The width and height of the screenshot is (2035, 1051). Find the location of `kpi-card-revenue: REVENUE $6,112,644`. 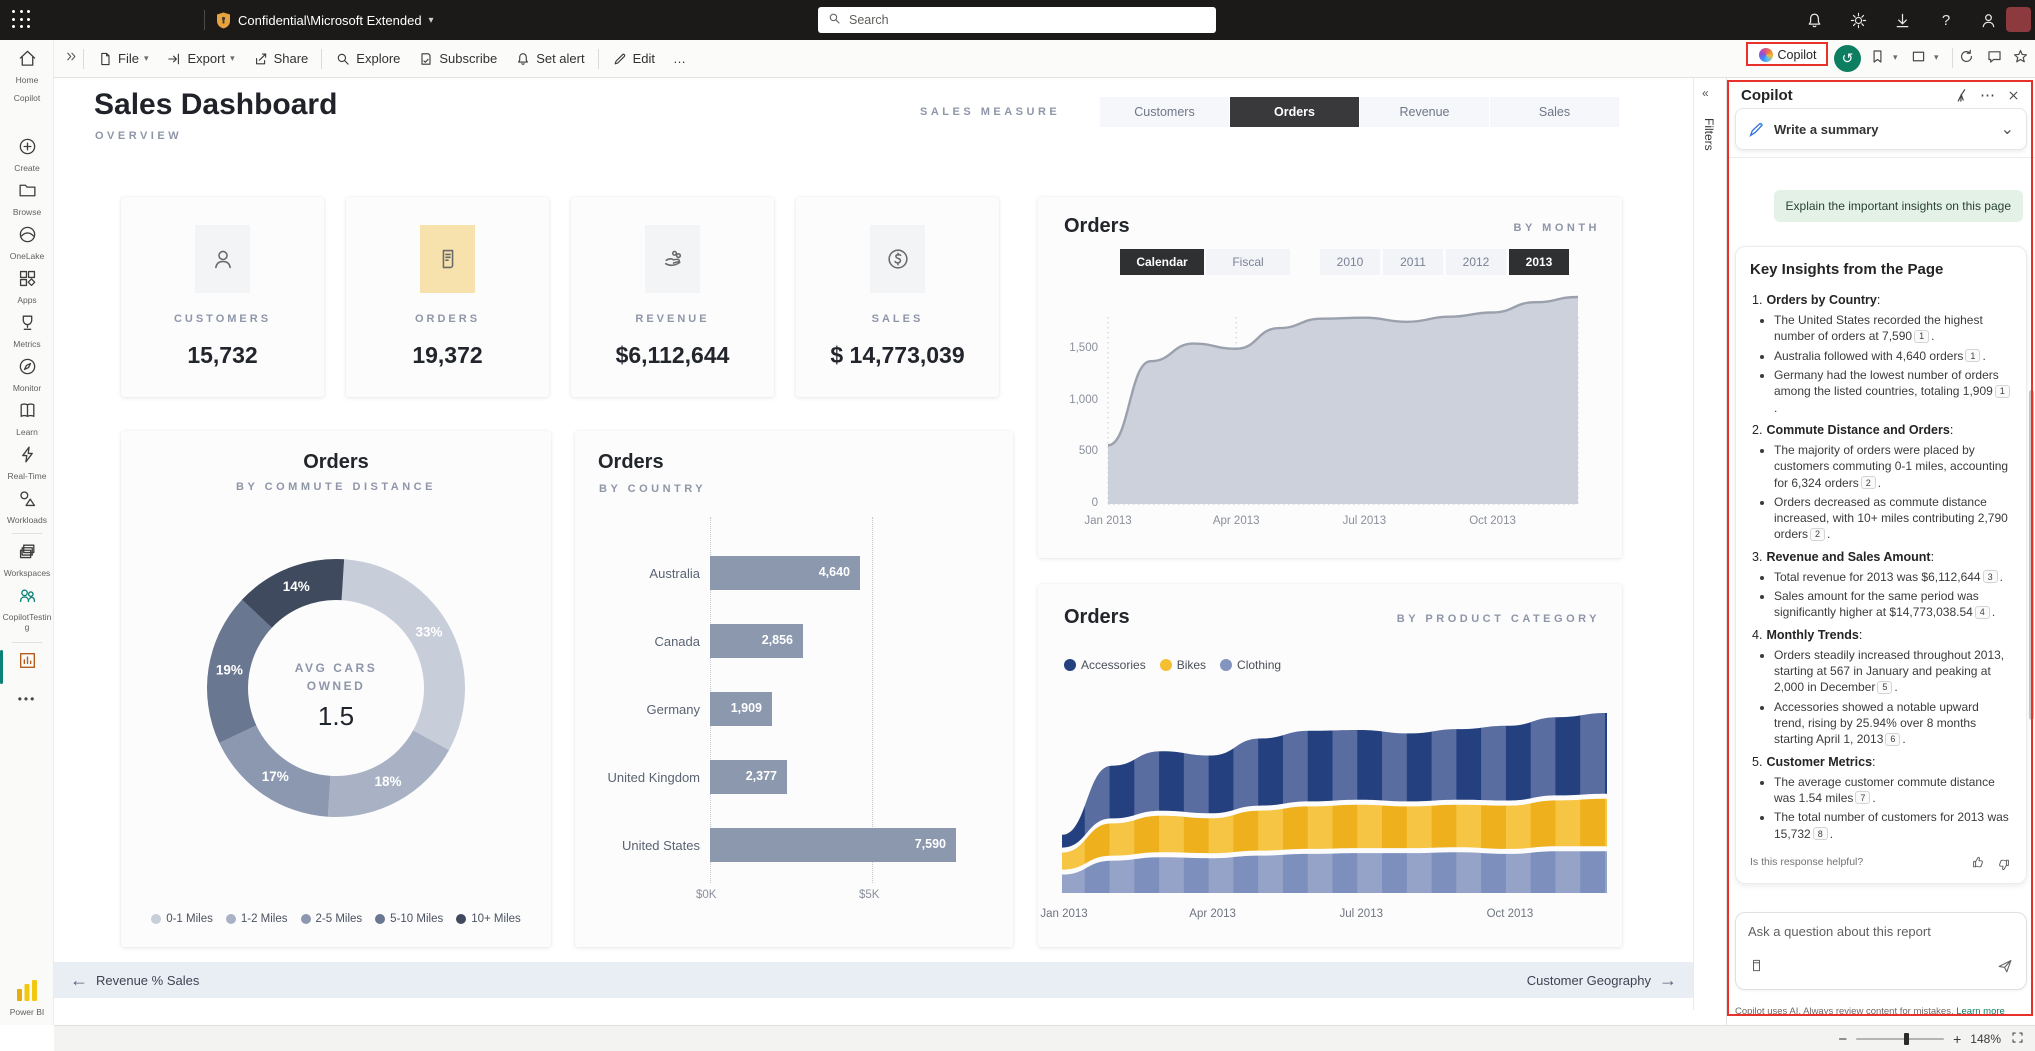

kpi-card-revenue: REVENUE $6,112,644 is located at coordinates (672, 297).